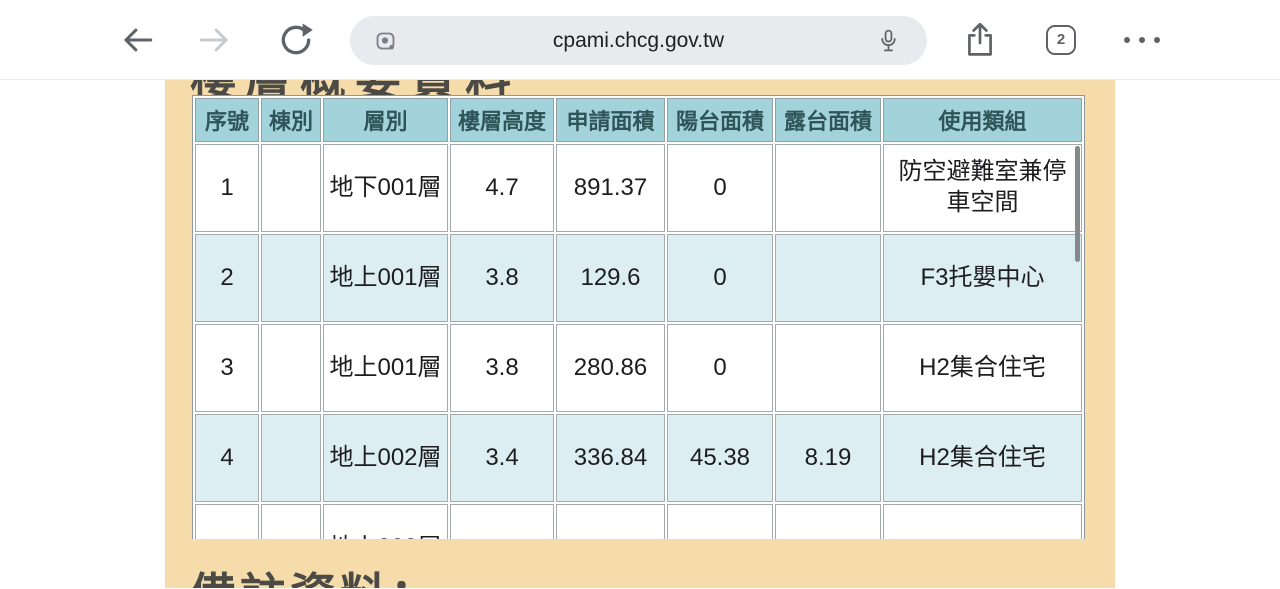 Image resolution: width=1280 pixels, height=589 pixels. I want to click on cell-floor: 地上003層, so click(385, 521).